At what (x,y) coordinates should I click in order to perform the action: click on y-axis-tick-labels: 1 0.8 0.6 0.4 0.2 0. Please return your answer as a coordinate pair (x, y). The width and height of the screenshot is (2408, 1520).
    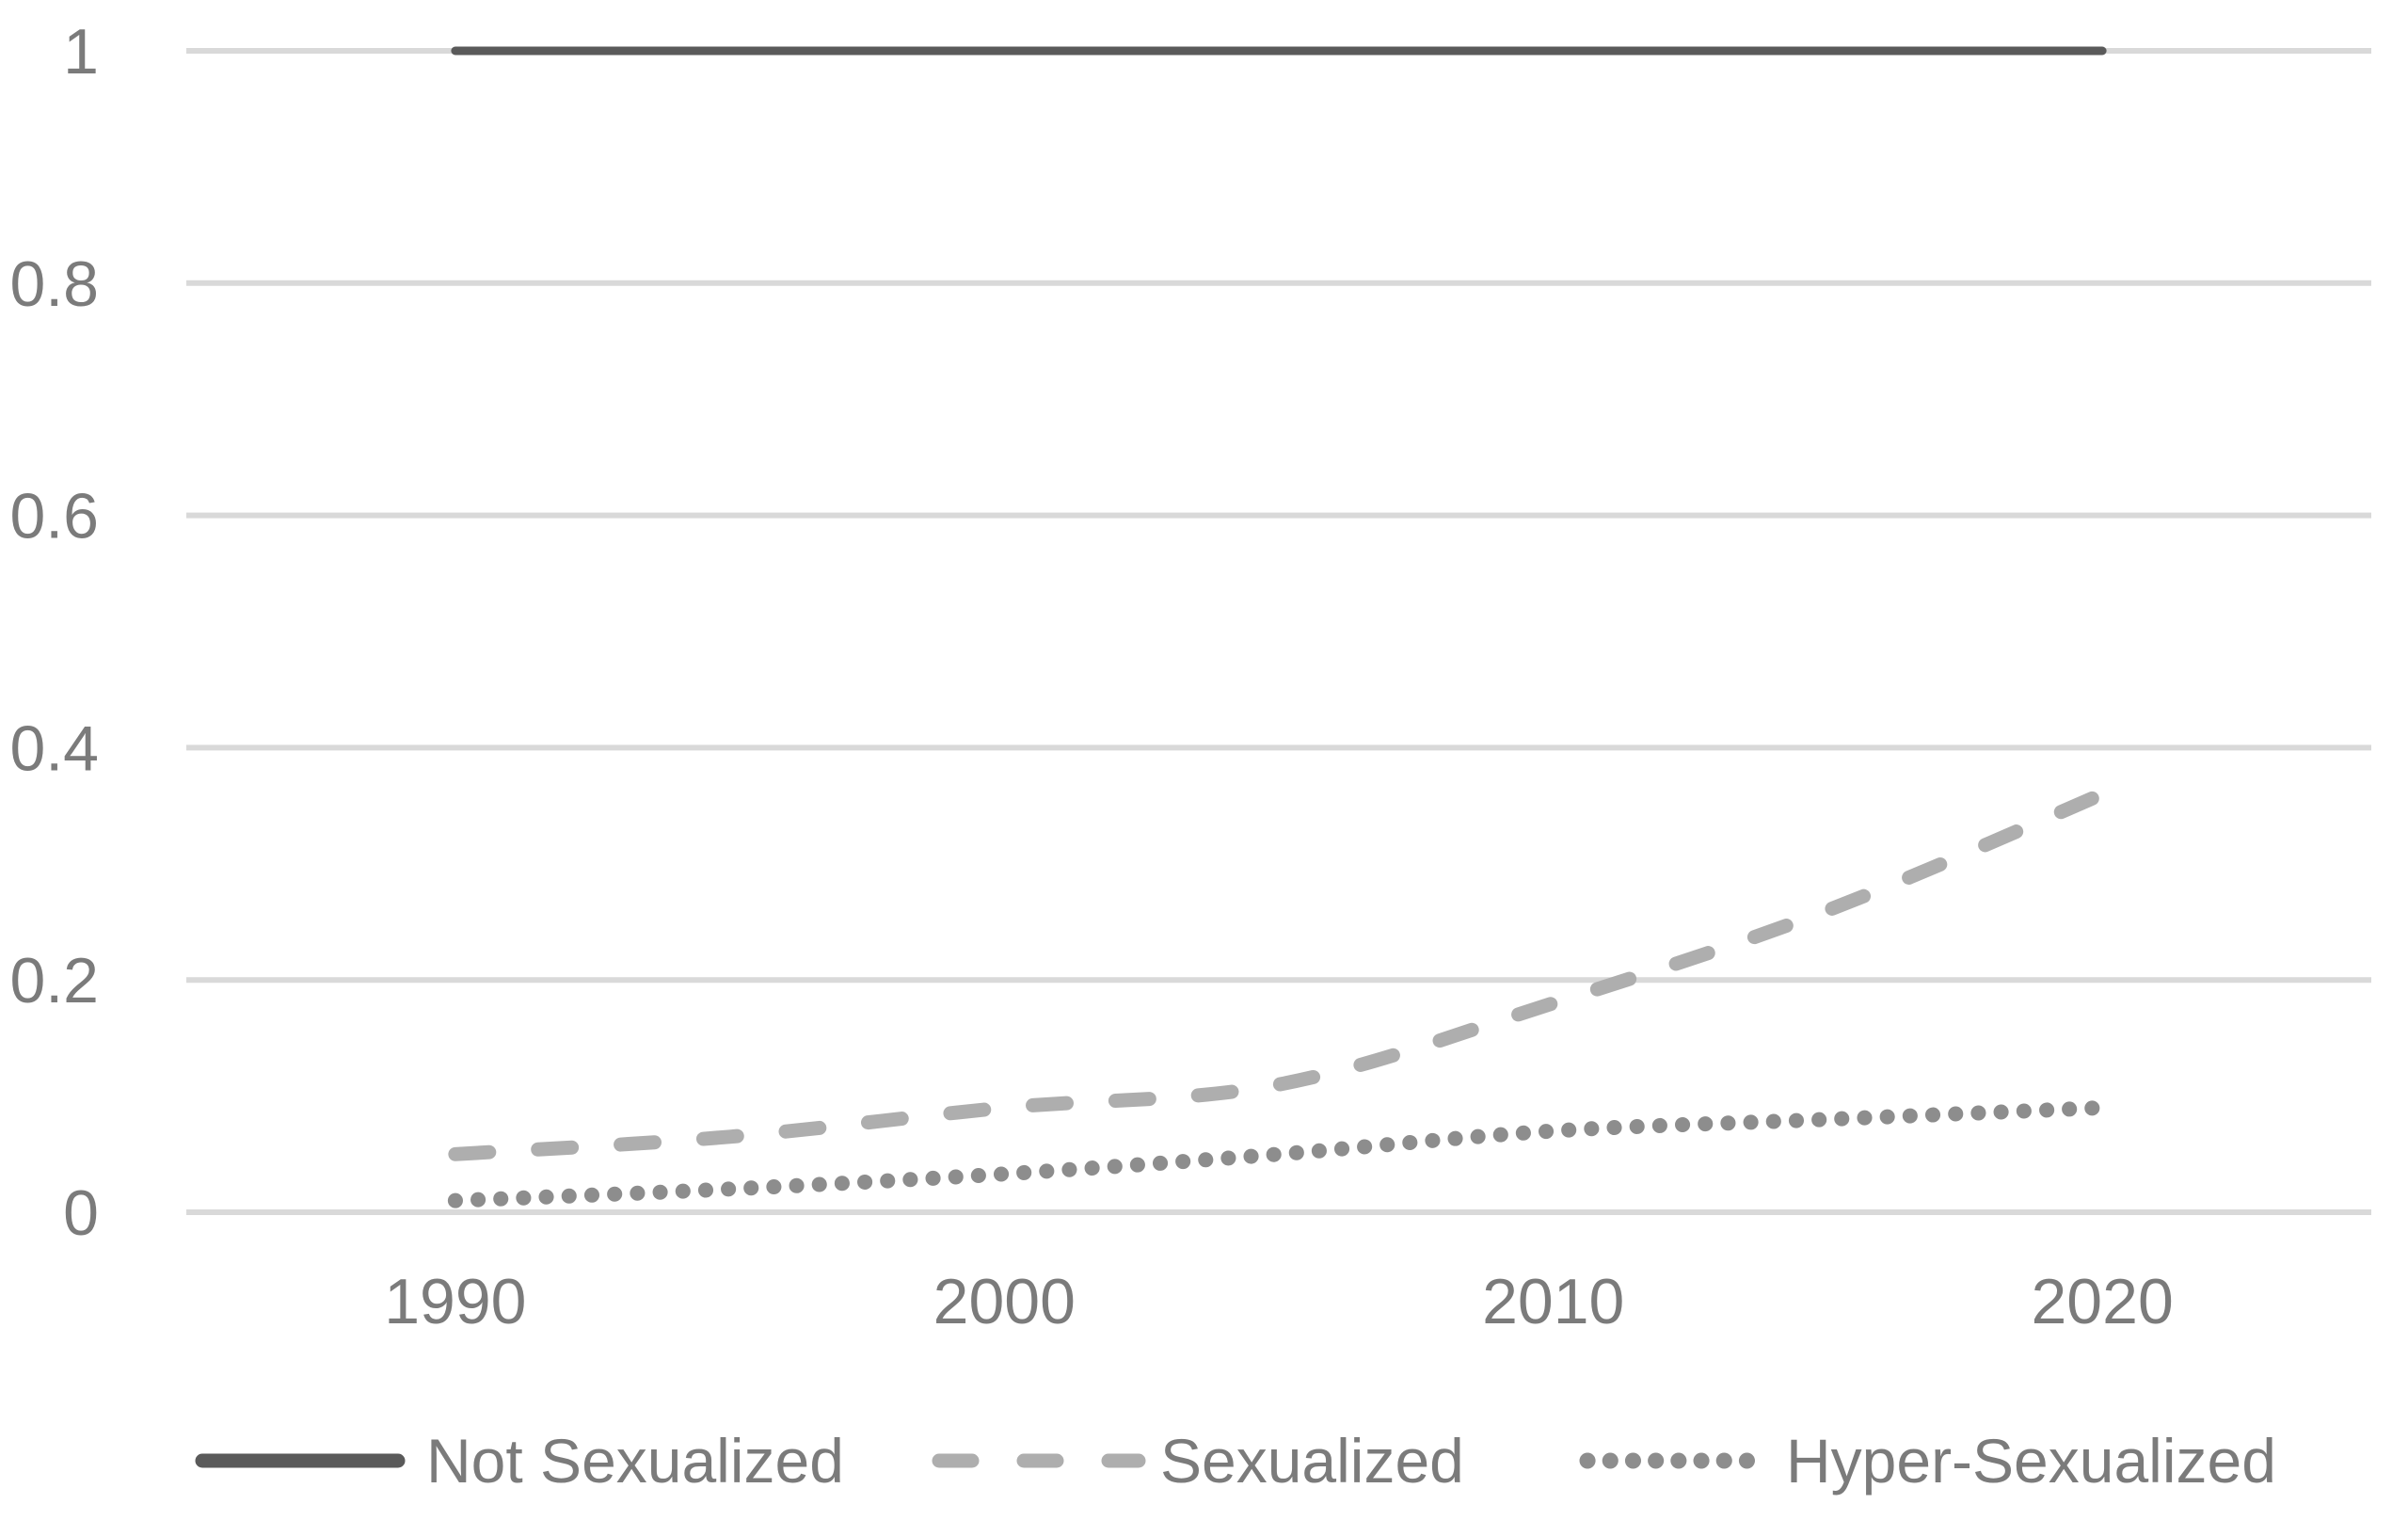
    Looking at the image, I should click on (54, 632).